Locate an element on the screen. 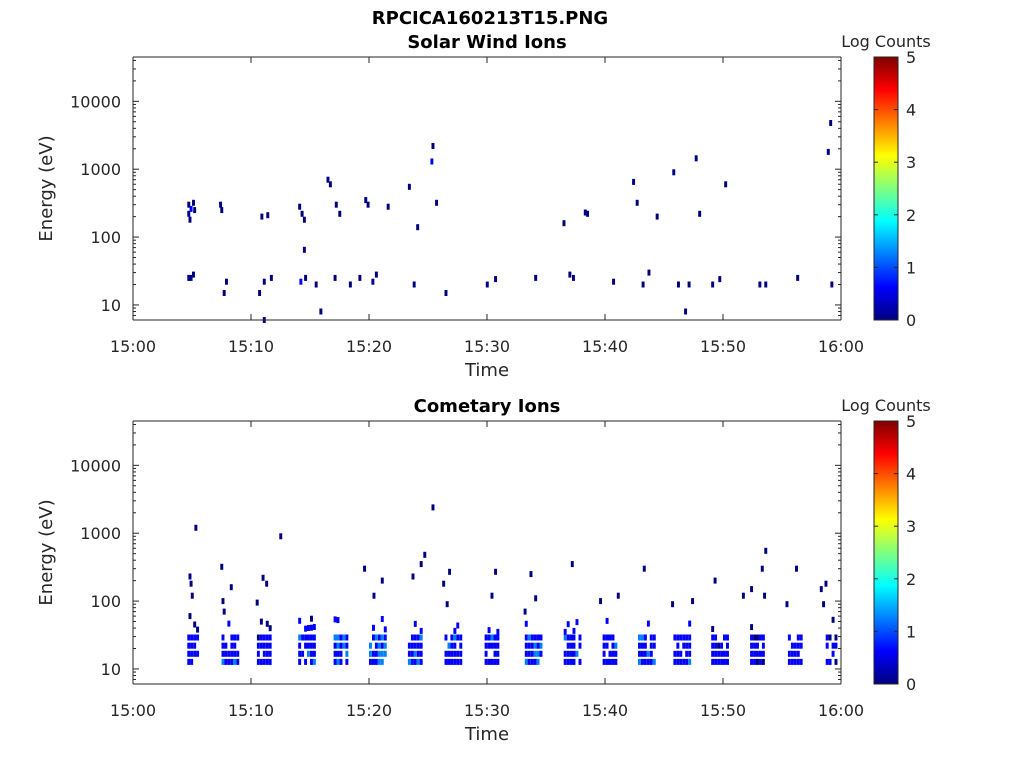 The width and height of the screenshot is (1024, 772). x-tick-label: 15:20 is located at coordinates (369, 710).